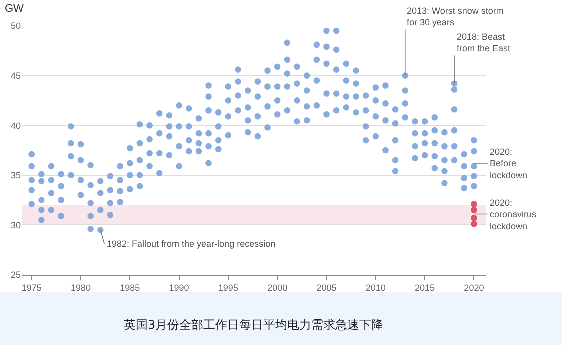 The width and height of the screenshot is (562, 345). Describe the element at coordinates (484, 43) in the screenshot. I see `annotation: 2018: Beast from the East` at that location.